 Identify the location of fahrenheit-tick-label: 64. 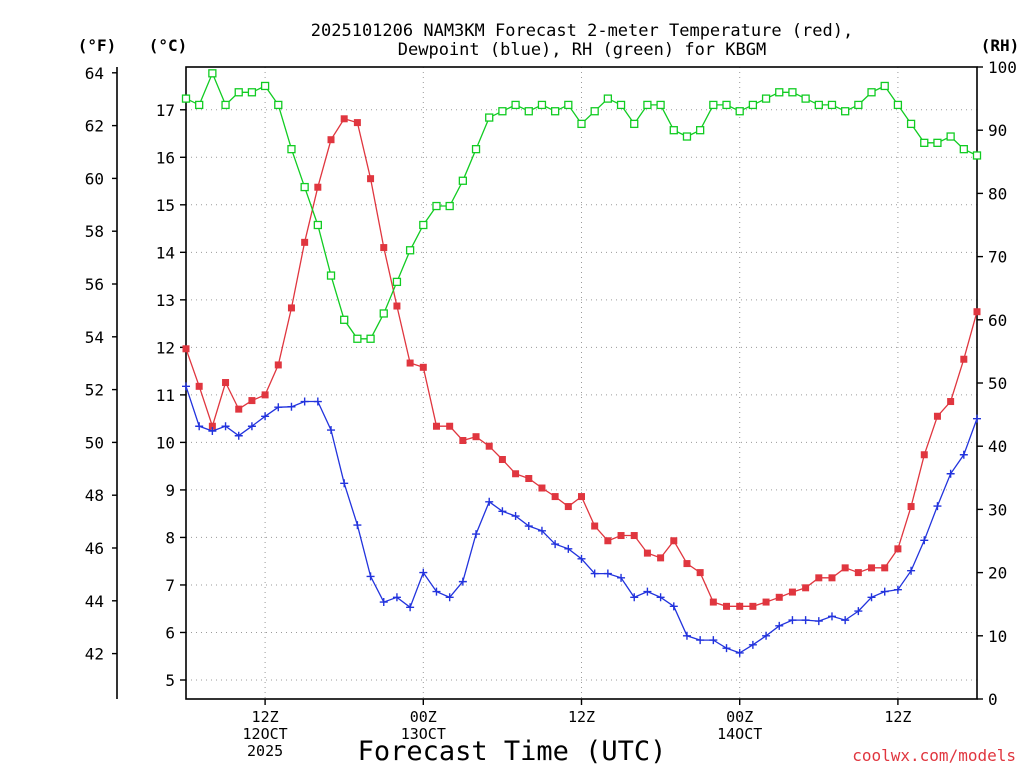
(94, 73).